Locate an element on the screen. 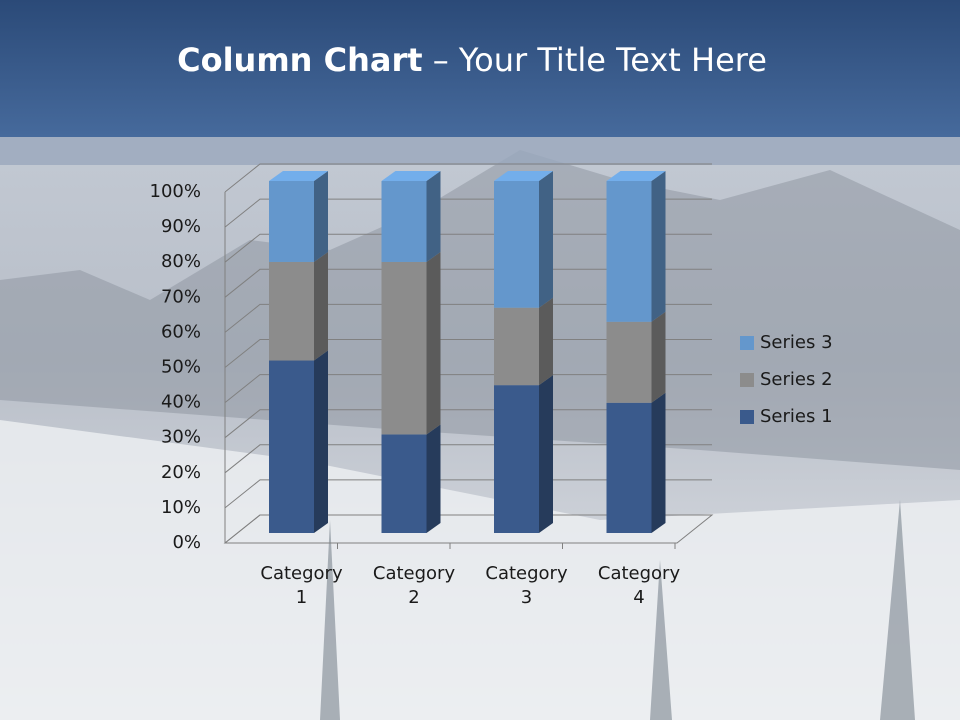 The width and height of the screenshot is (960, 720). y-tick-label: 30% is located at coordinates (181, 437).